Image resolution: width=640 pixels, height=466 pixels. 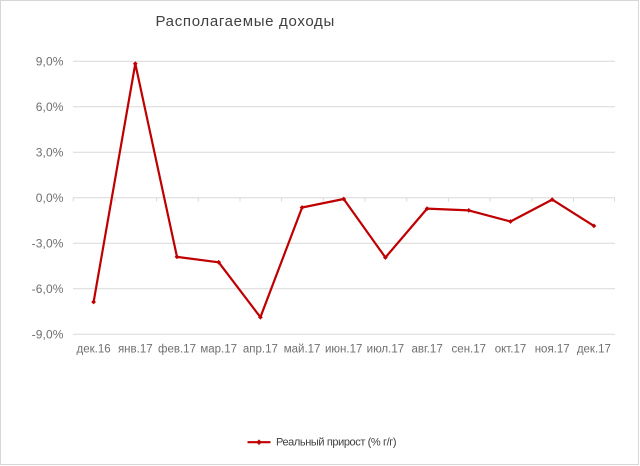 What do you see at coordinates (48, 335) in the screenshot?
I see `svg-text: -9,0%` at bounding box center [48, 335].